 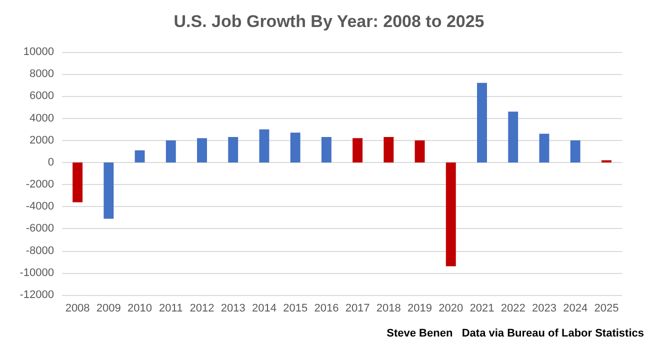 What do you see at coordinates (544, 308) in the screenshot?
I see `x-tick-label: 2023` at bounding box center [544, 308].